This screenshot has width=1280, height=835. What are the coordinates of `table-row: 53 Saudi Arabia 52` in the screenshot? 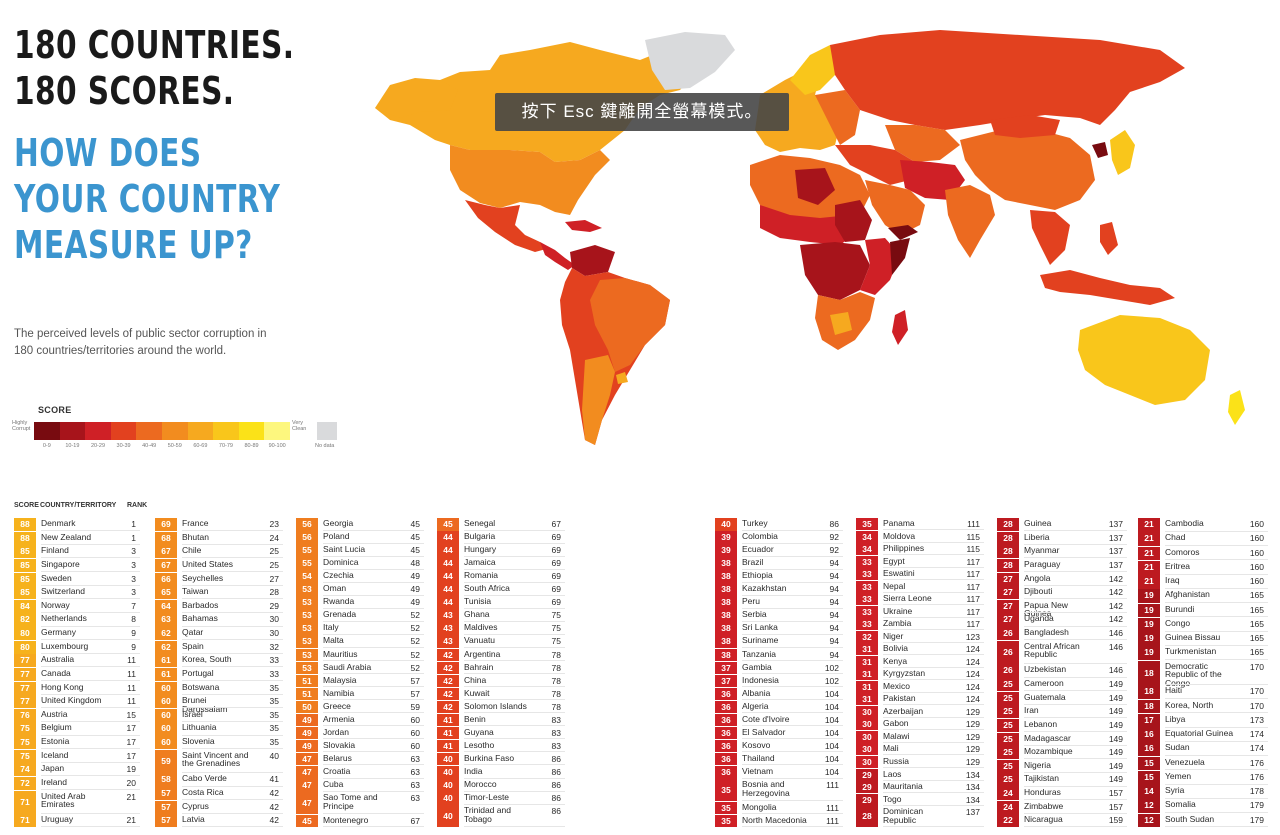 It's located at (360, 668).